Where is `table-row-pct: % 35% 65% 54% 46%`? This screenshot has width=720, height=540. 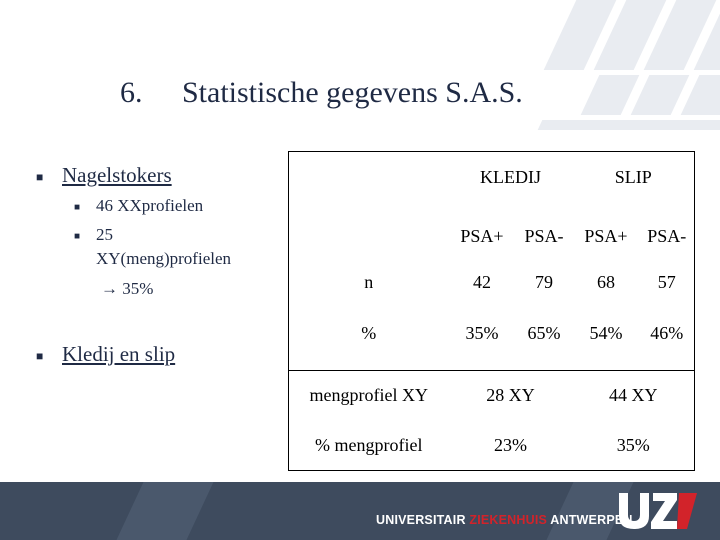 table-row-pct: % 35% 65% 54% 46% is located at coordinates (492, 334).